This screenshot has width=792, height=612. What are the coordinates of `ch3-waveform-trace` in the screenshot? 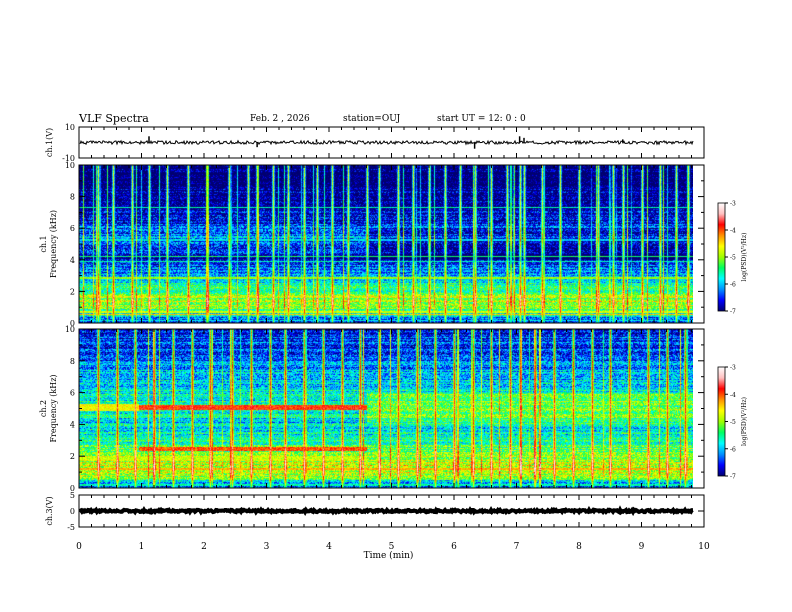 It's located at (386, 511).